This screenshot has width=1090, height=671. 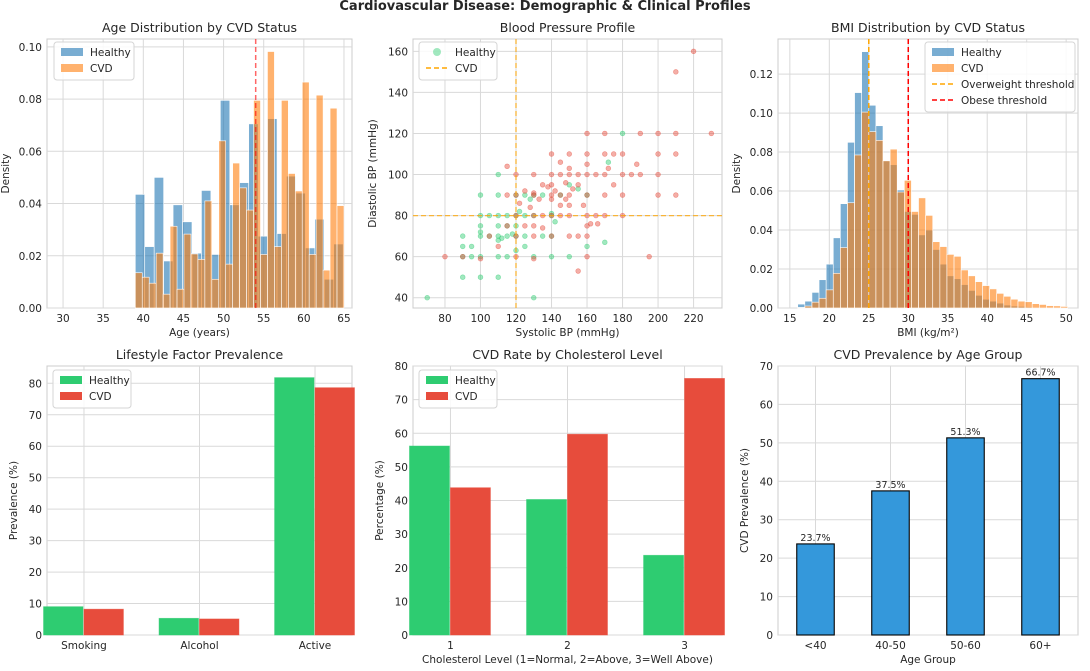 I want to click on legend-box, so click(x=1000, y=77).